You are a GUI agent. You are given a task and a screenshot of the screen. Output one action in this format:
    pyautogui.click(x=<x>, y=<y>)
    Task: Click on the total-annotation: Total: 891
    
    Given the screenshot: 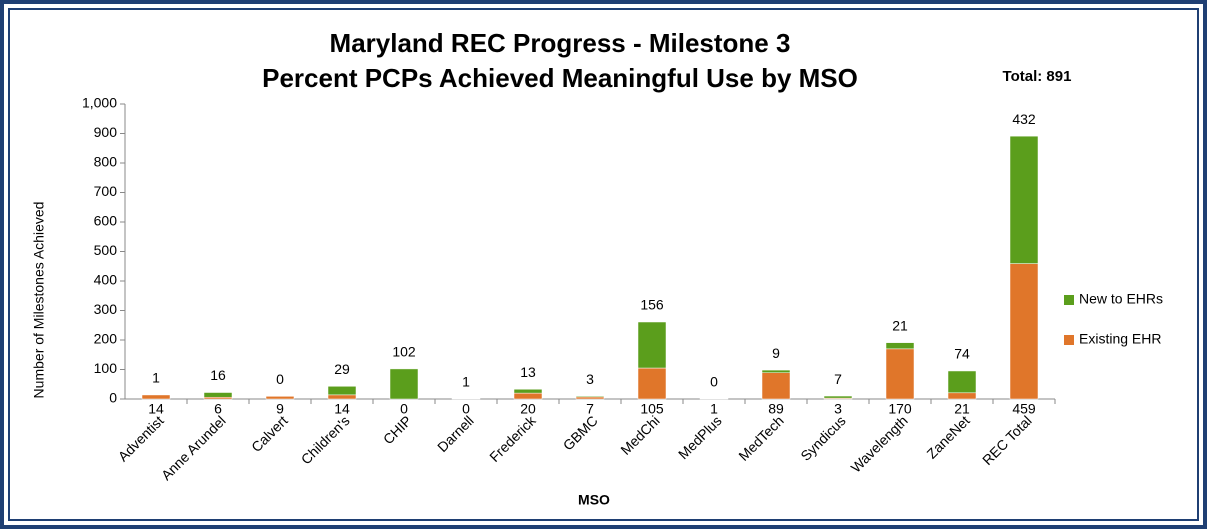 What is the action you would take?
    pyautogui.click(x=1037, y=76)
    